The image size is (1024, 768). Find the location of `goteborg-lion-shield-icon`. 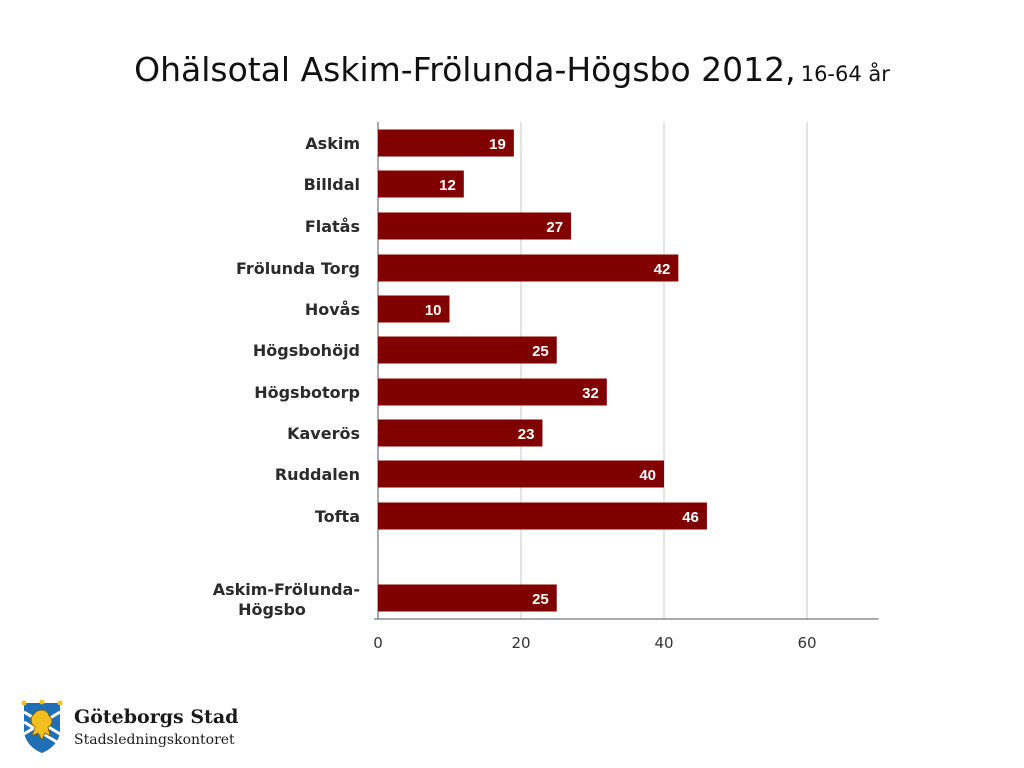

goteborg-lion-shield-icon is located at coordinates (42, 726).